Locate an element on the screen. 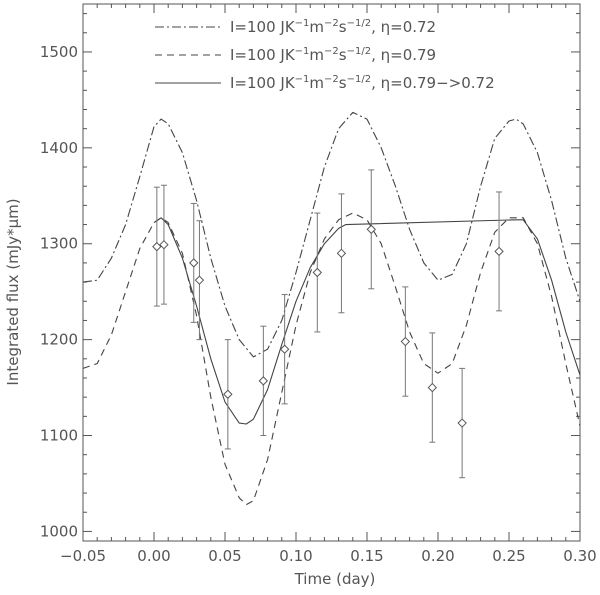  legend-label-1: I=100 JK−1m−2s−1/2, η=0.72 is located at coordinates (333, 27).